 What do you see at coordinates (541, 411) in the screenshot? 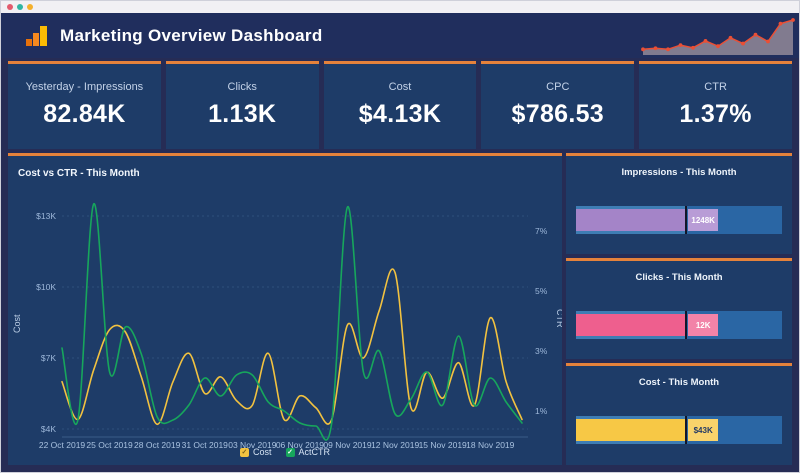
I see `svg-text: 1%` at bounding box center [541, 411].